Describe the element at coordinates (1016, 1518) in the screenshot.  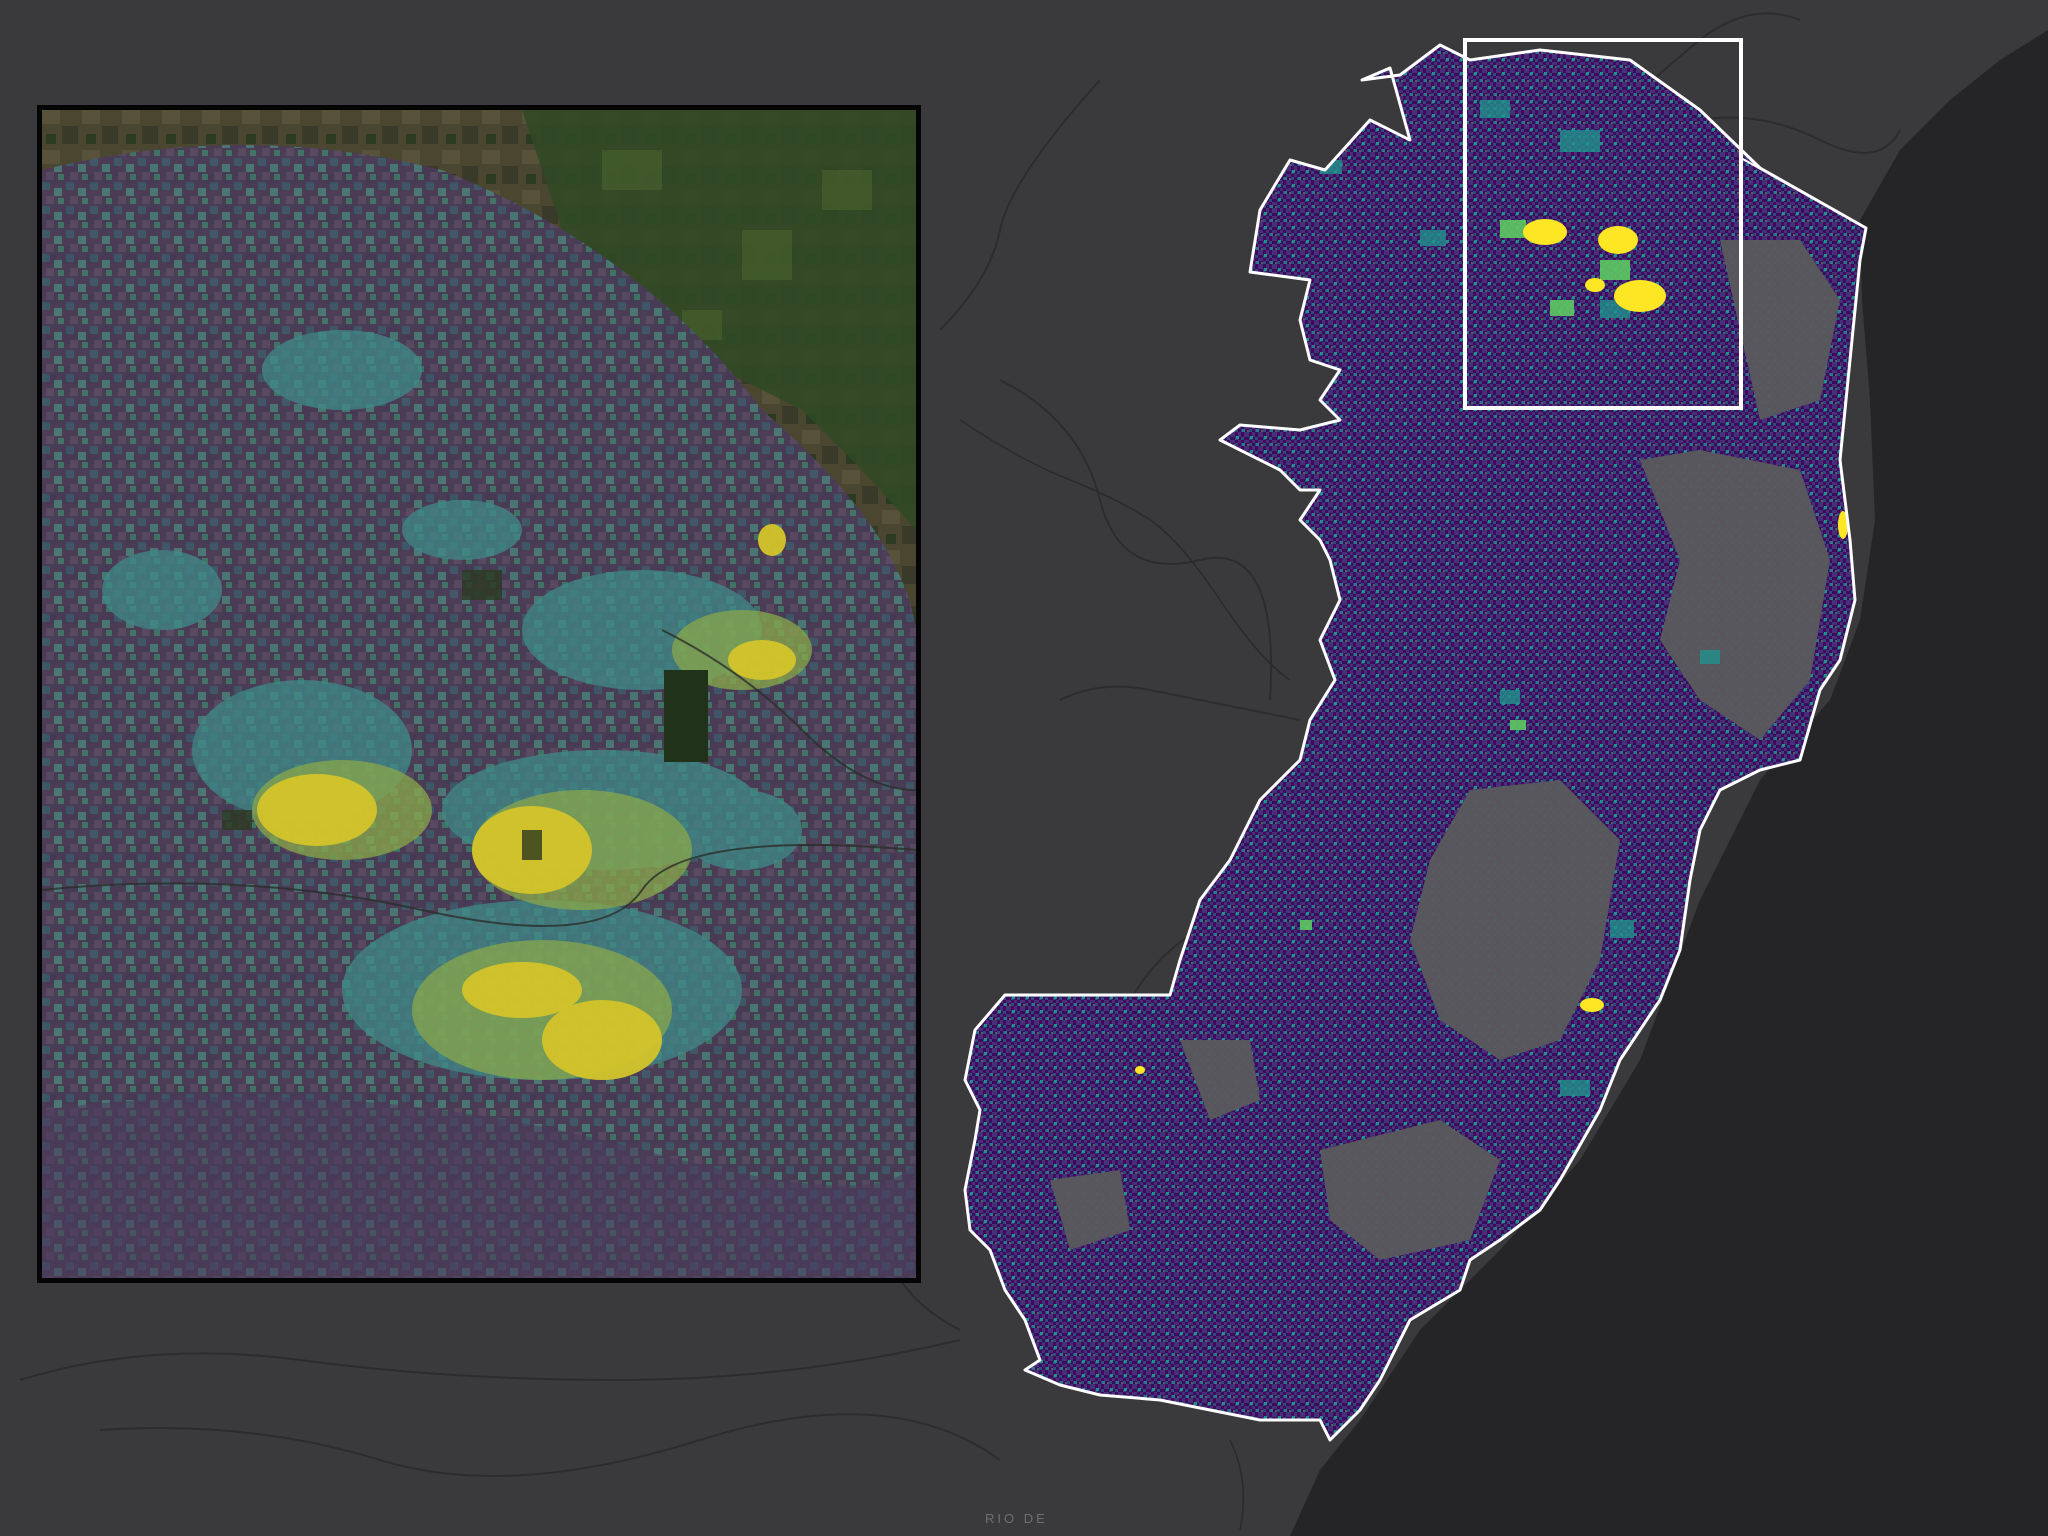
I see `place-label: RIO DE` at that location.